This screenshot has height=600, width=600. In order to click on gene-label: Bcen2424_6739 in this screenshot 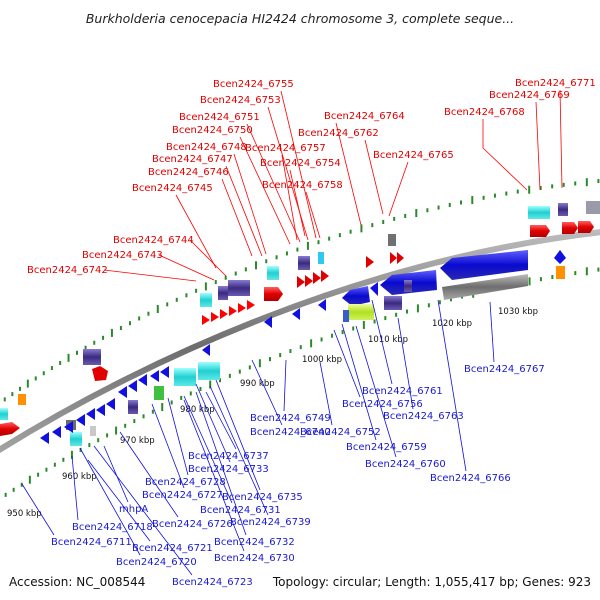, I will do `click(270, 522)`.